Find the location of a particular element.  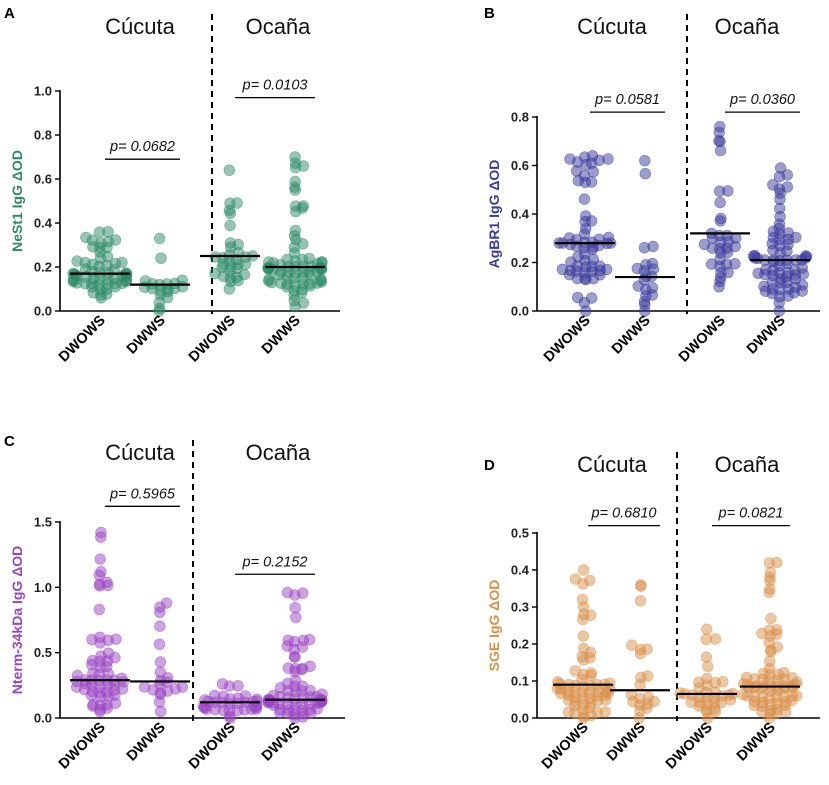

y-tick-label: 0.1 is located at coordinates (520, 681).